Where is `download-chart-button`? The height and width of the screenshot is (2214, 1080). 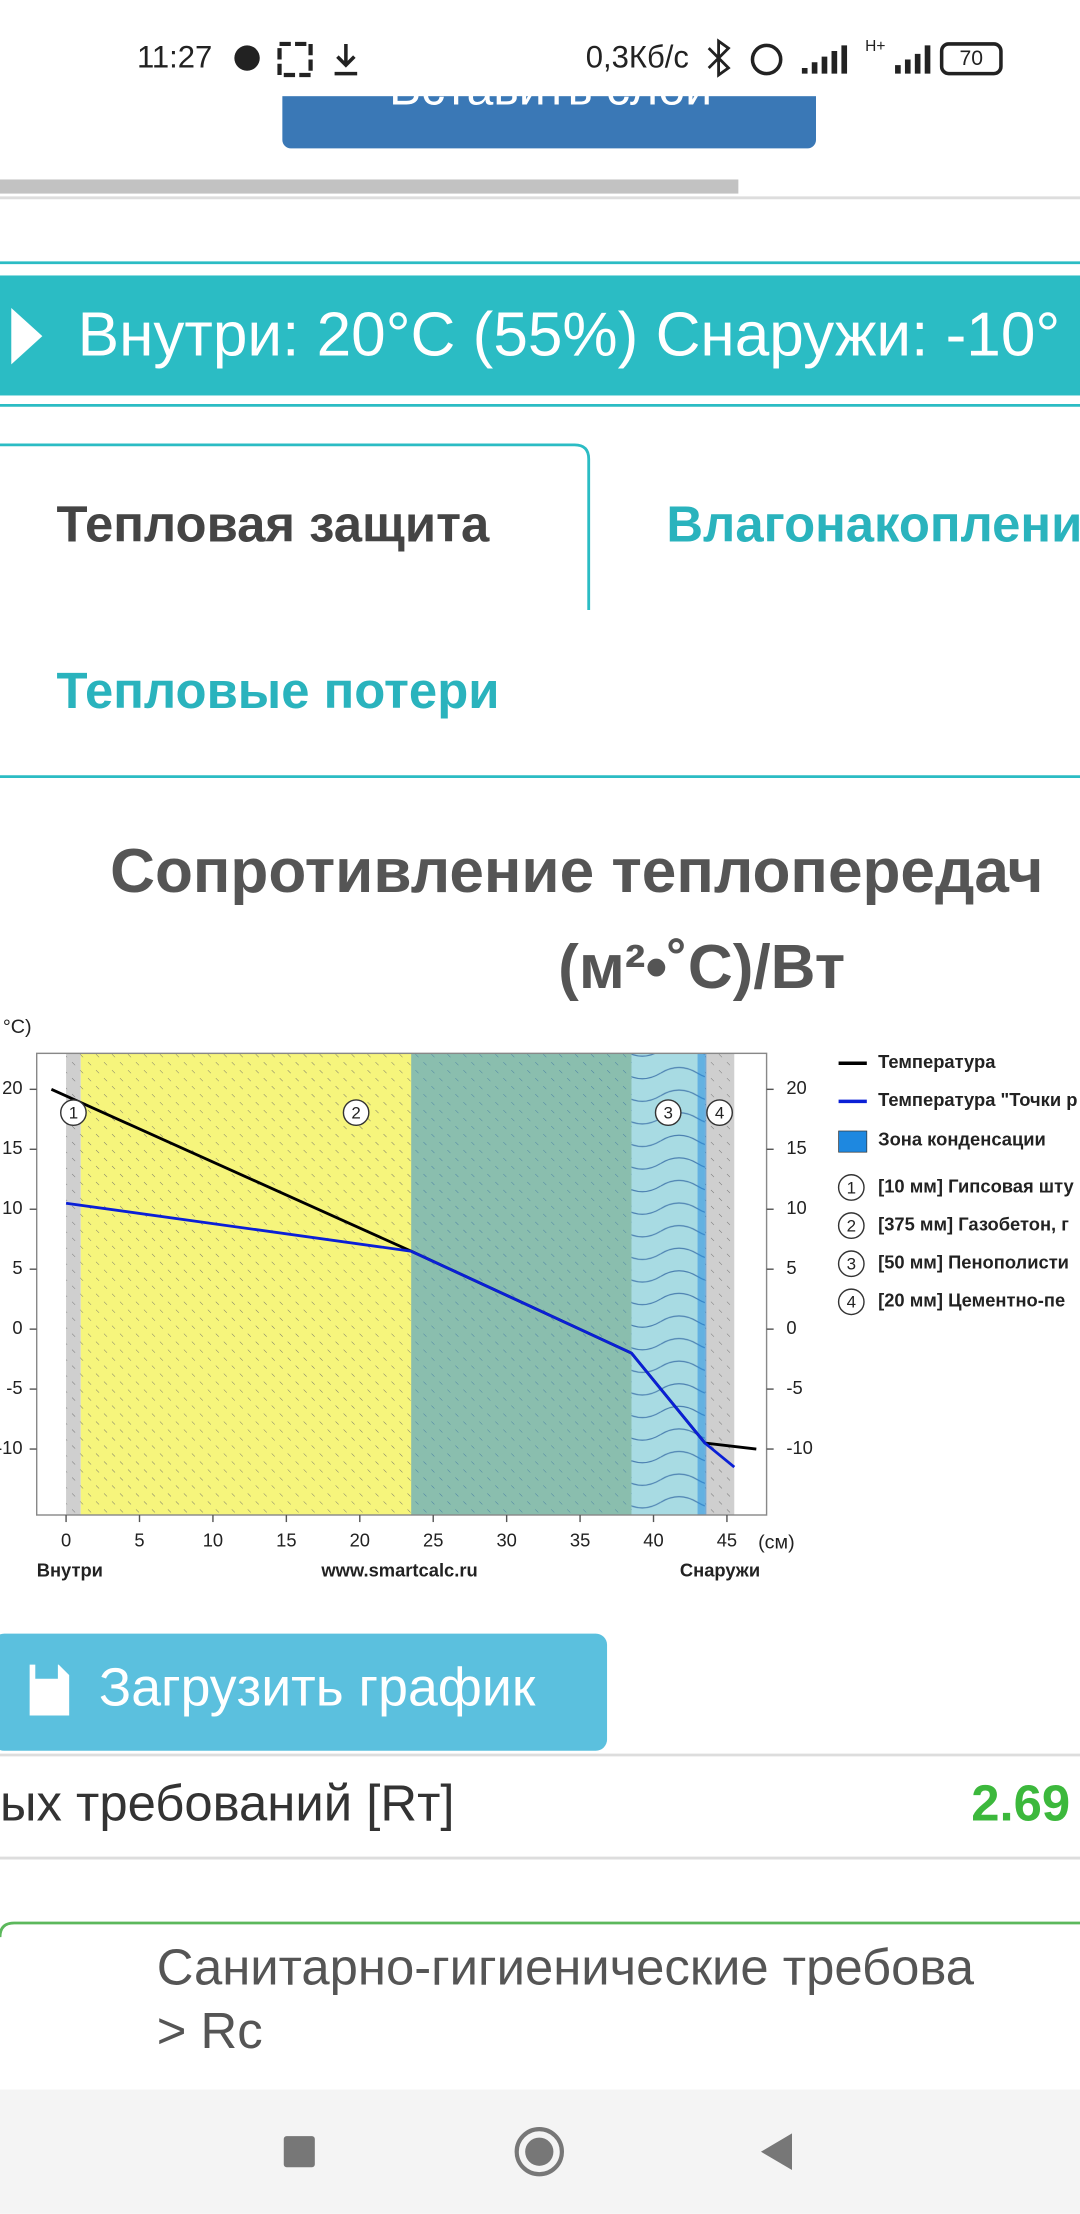
download-chart-button is located at coordinates (304, 1692).